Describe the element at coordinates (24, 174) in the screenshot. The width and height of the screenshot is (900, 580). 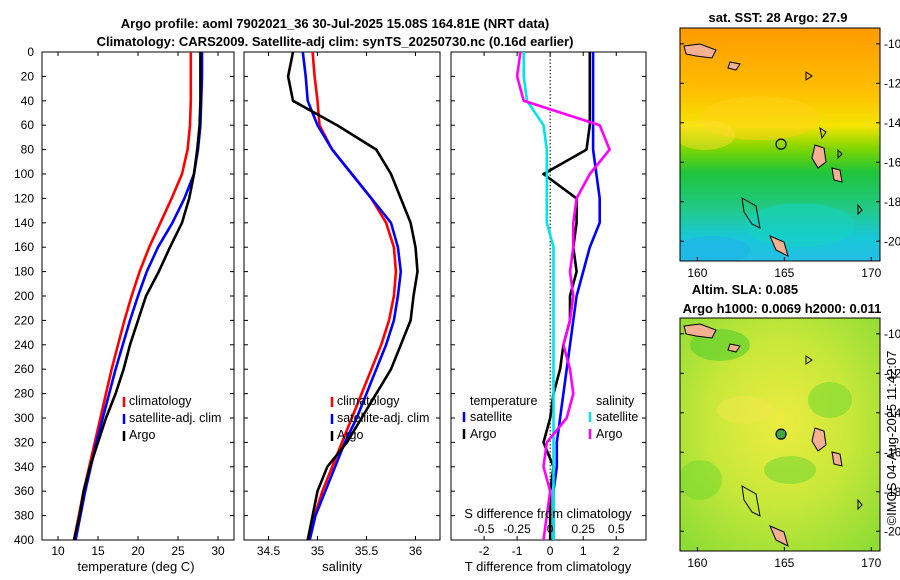
I see `depth-tick-label: 100` at that location.